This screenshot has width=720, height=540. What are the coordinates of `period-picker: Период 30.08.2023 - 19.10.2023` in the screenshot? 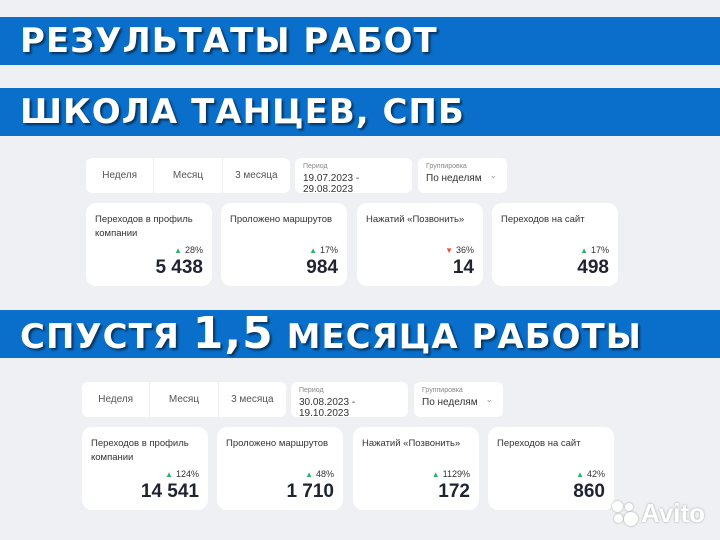 It's located at (349, 400).